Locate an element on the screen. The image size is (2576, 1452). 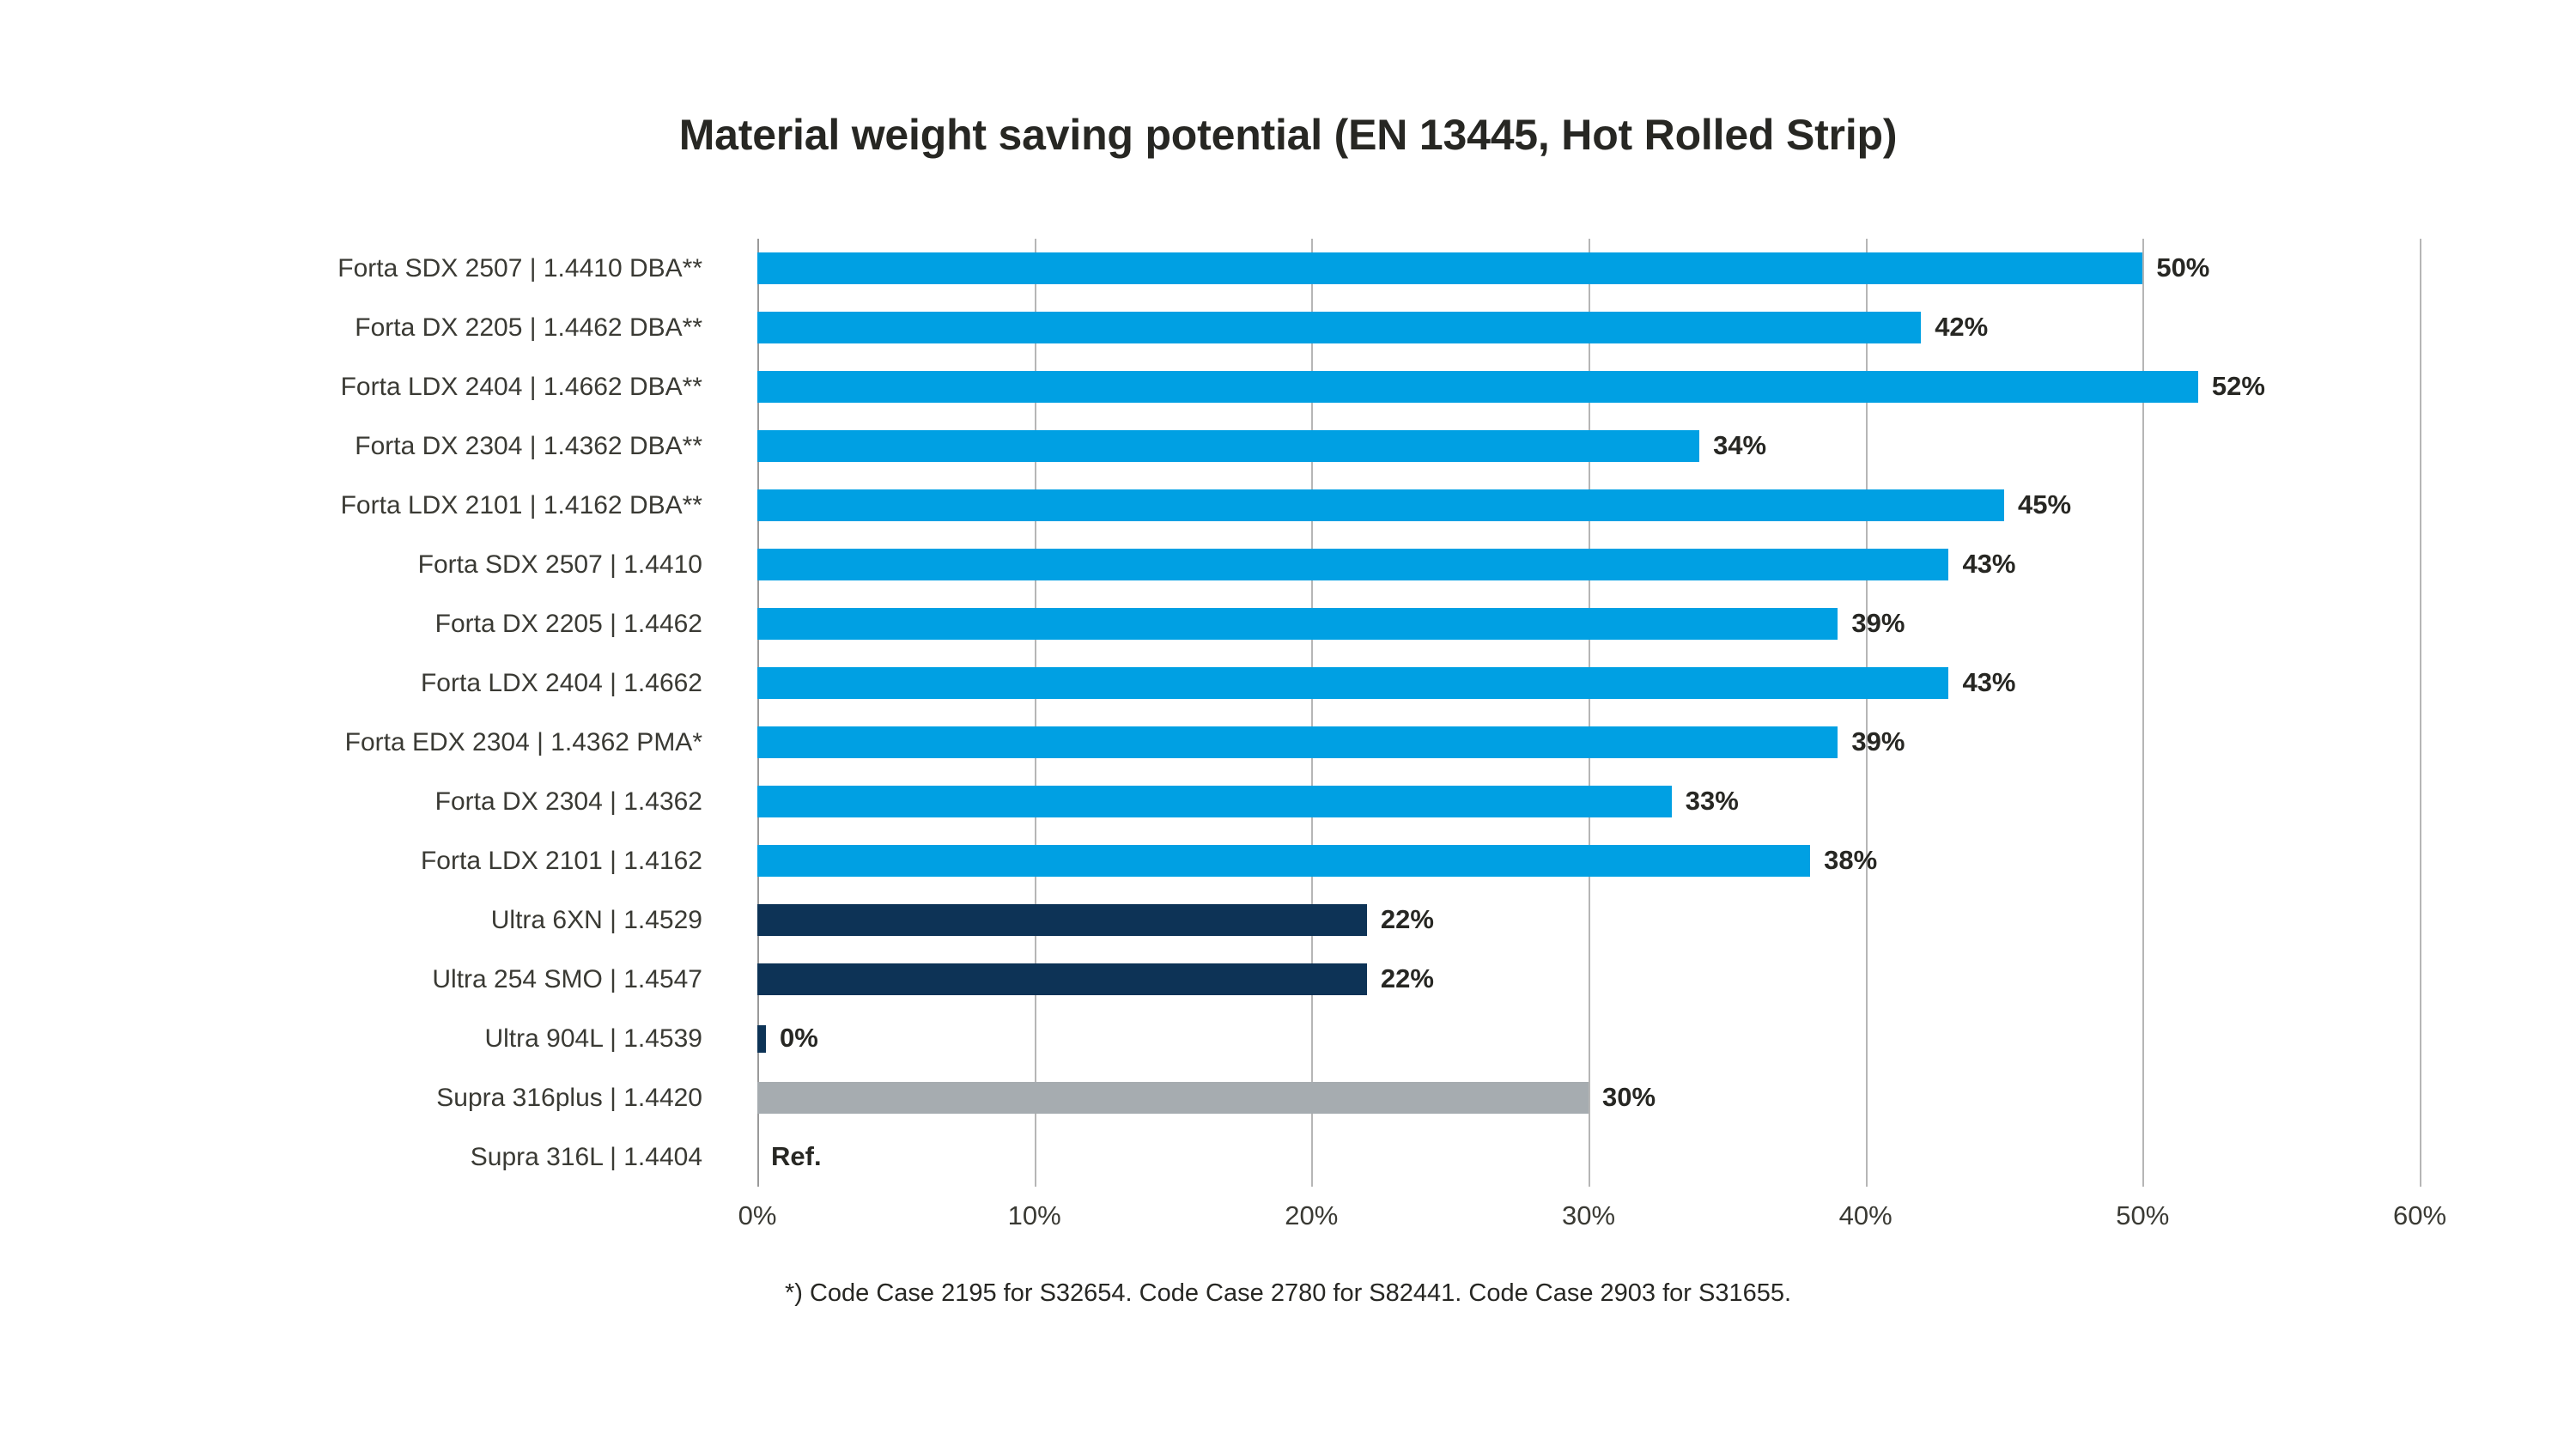
x-tick-label: 60% is located at coordinates (2419, 1215).